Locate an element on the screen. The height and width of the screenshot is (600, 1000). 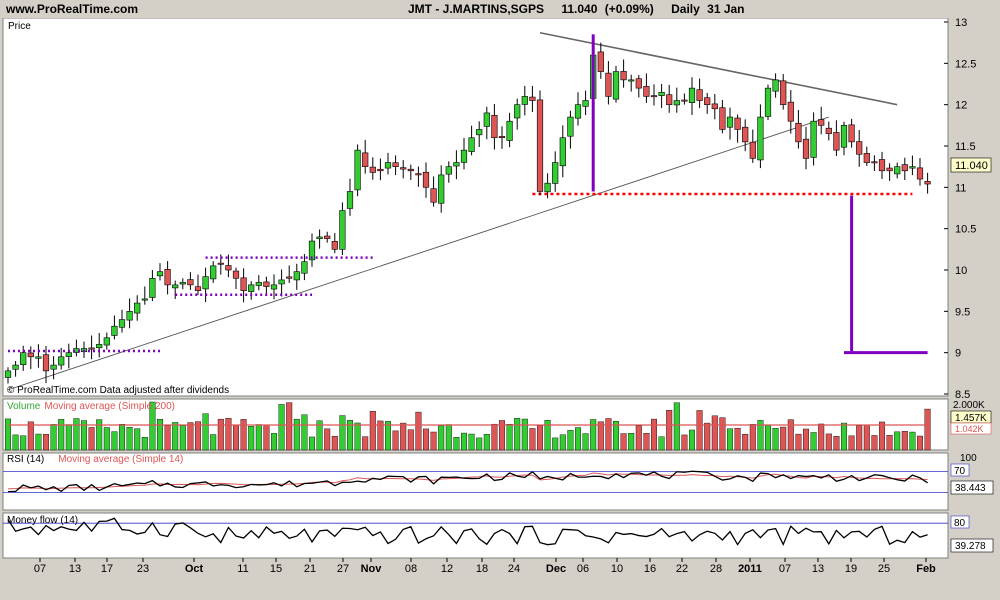
price-tag: 11.040 is located at coordinates (971, 166).